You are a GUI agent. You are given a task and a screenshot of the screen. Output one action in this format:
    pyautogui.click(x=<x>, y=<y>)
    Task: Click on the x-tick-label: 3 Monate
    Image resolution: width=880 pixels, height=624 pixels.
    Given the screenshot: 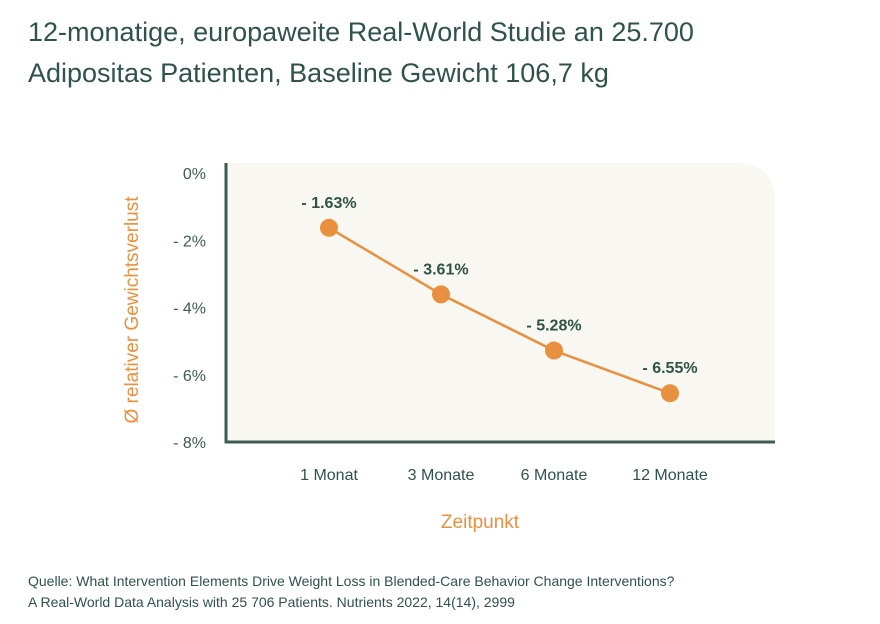 What is the action you would take?
    pyautogui.click(x=441, y=475)
    